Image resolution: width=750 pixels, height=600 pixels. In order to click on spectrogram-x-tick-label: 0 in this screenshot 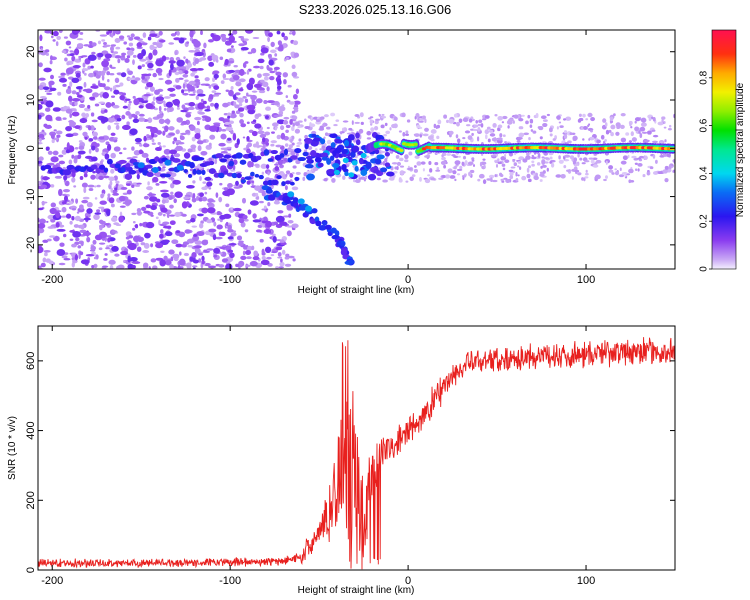, I will do `click(408, 280)`.